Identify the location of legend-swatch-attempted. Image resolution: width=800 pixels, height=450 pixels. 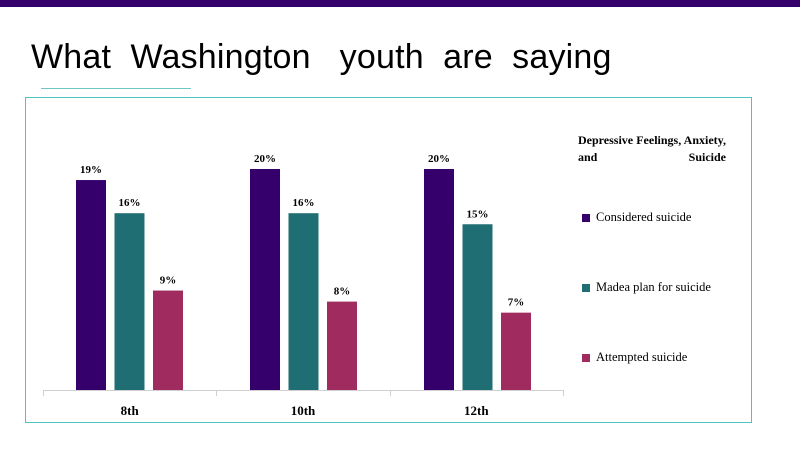
(586, 357).